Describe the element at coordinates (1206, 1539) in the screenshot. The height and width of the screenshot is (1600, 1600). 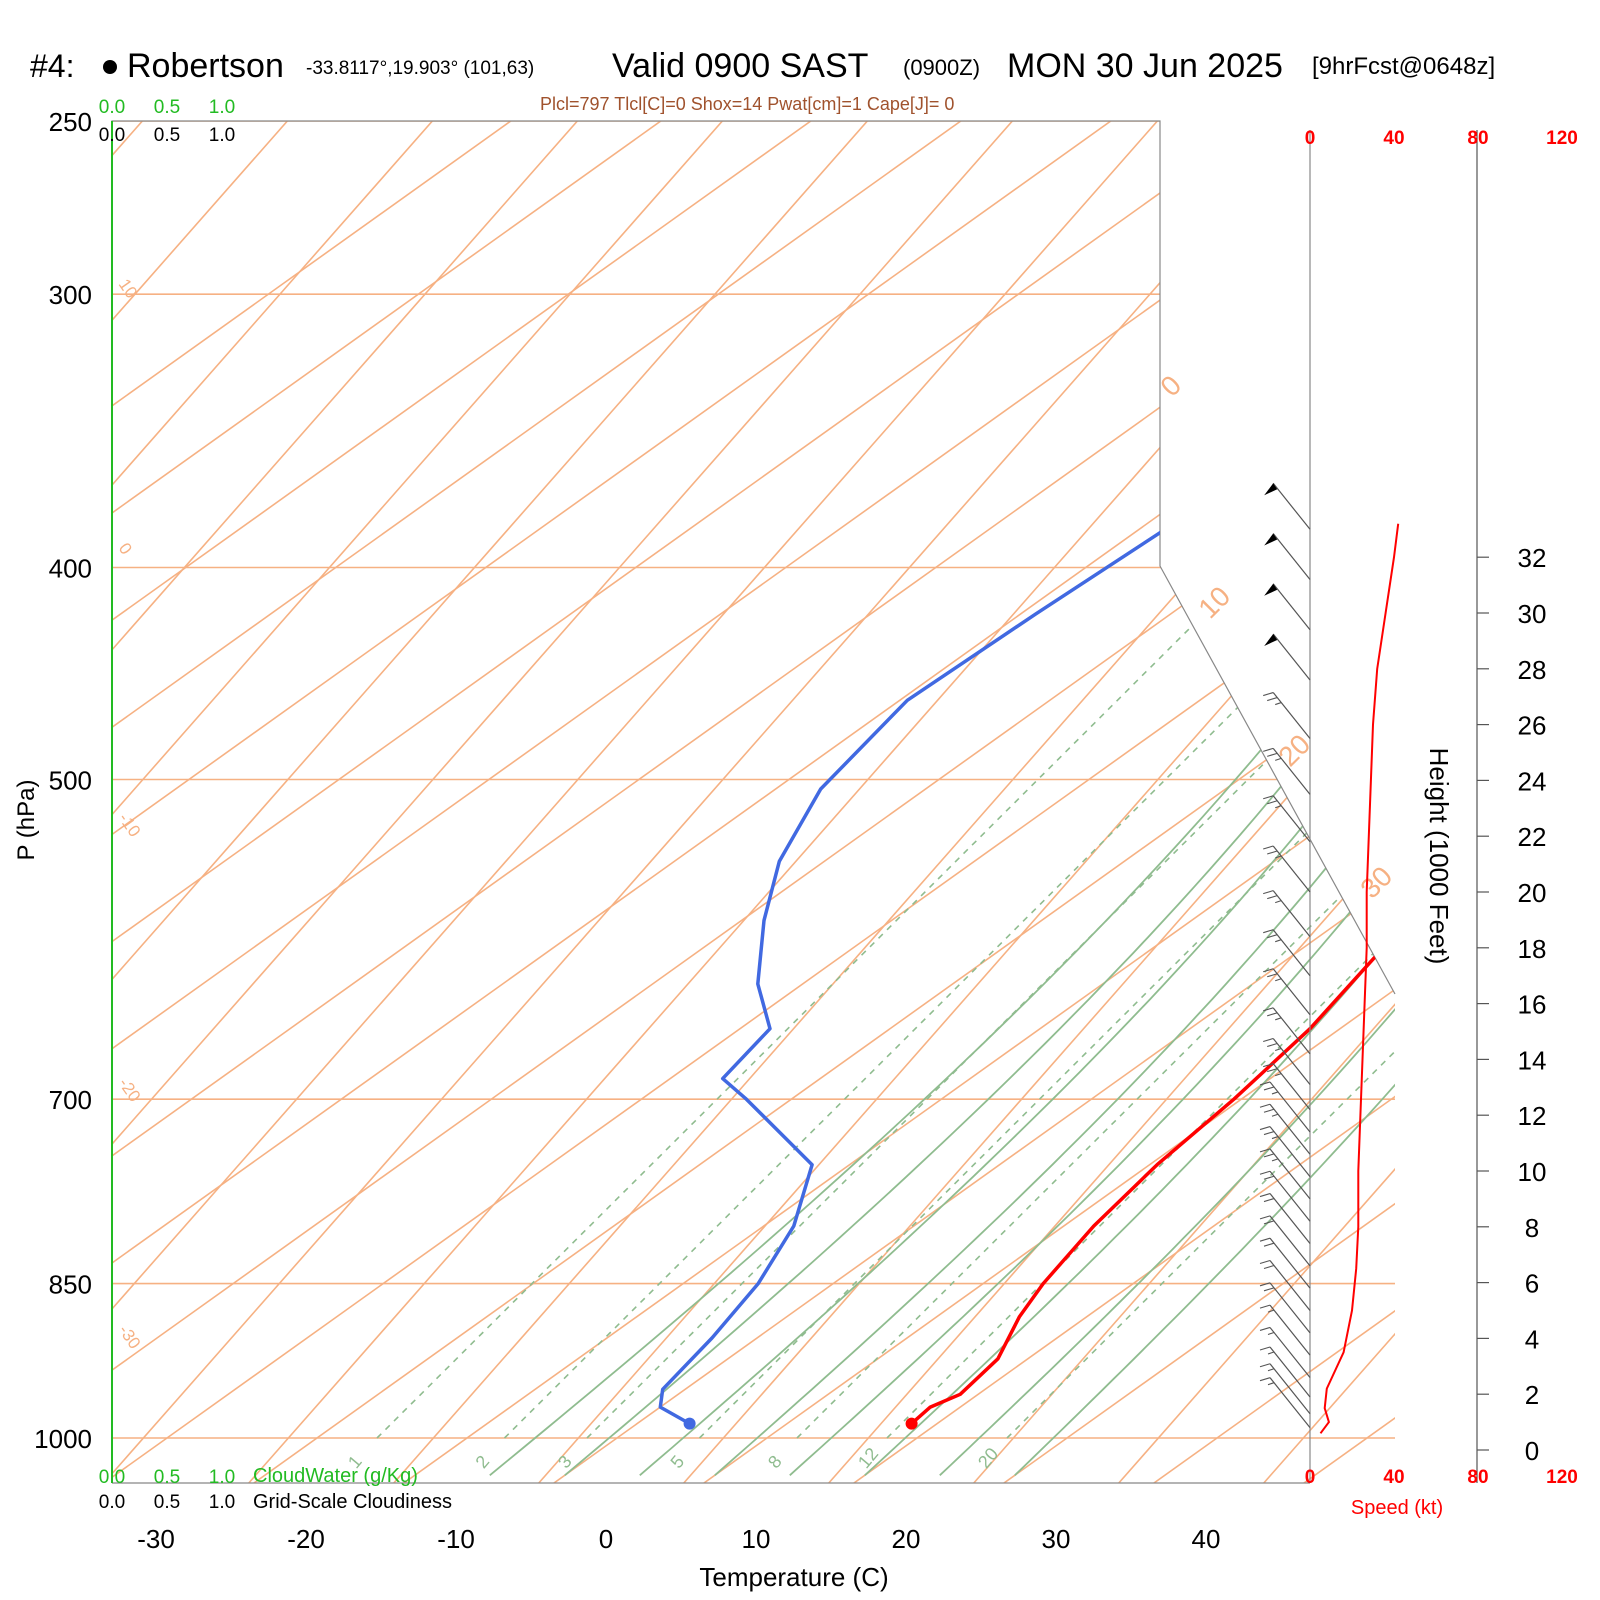
I see `temperature-tick-label: 40` at that location.